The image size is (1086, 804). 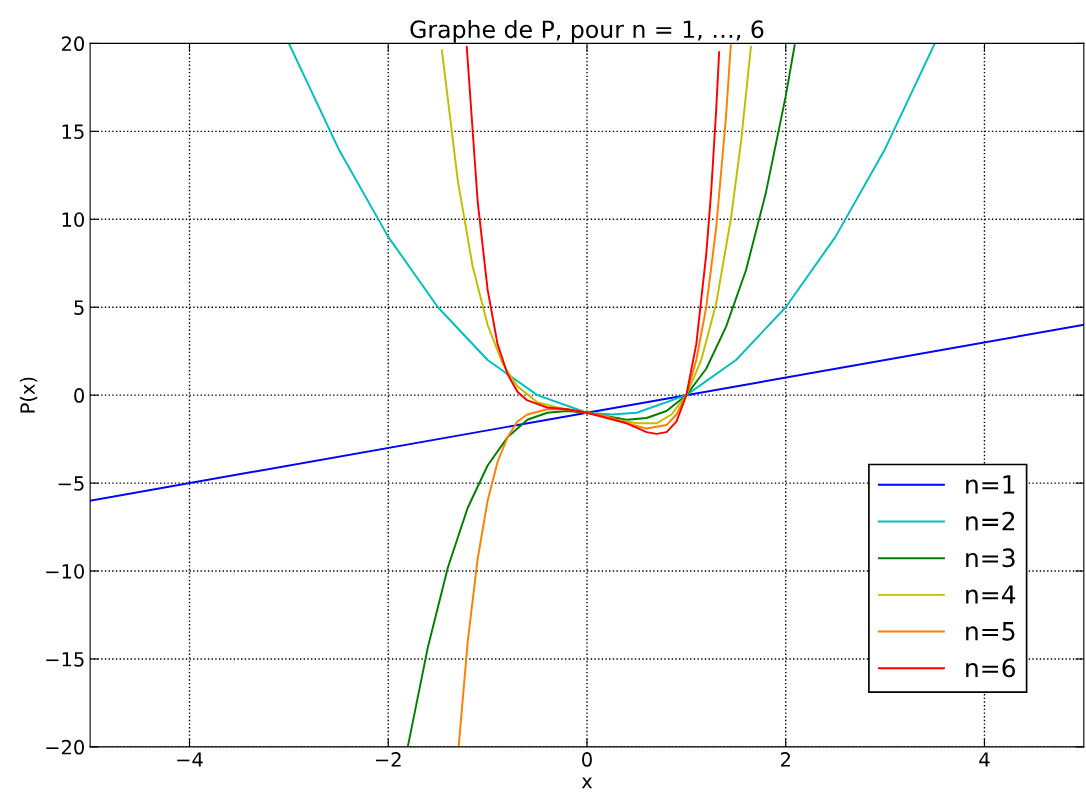 What do you see at coordinates (72, 44) in the screenshot?
I see `y-tick-label: 20` at bounding box center [72, 44].